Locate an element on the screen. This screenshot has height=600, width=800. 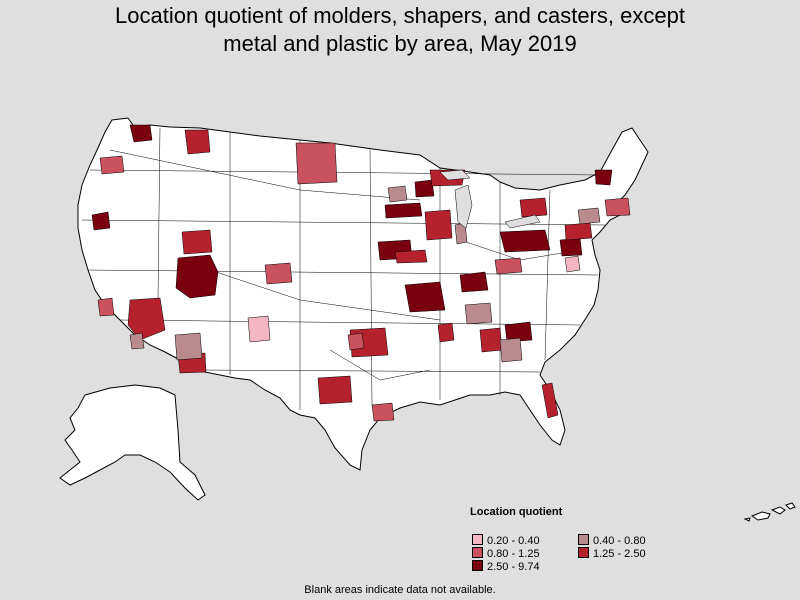
legend-label: 1.25 - 2.50 is located at coordinates (619, 554).